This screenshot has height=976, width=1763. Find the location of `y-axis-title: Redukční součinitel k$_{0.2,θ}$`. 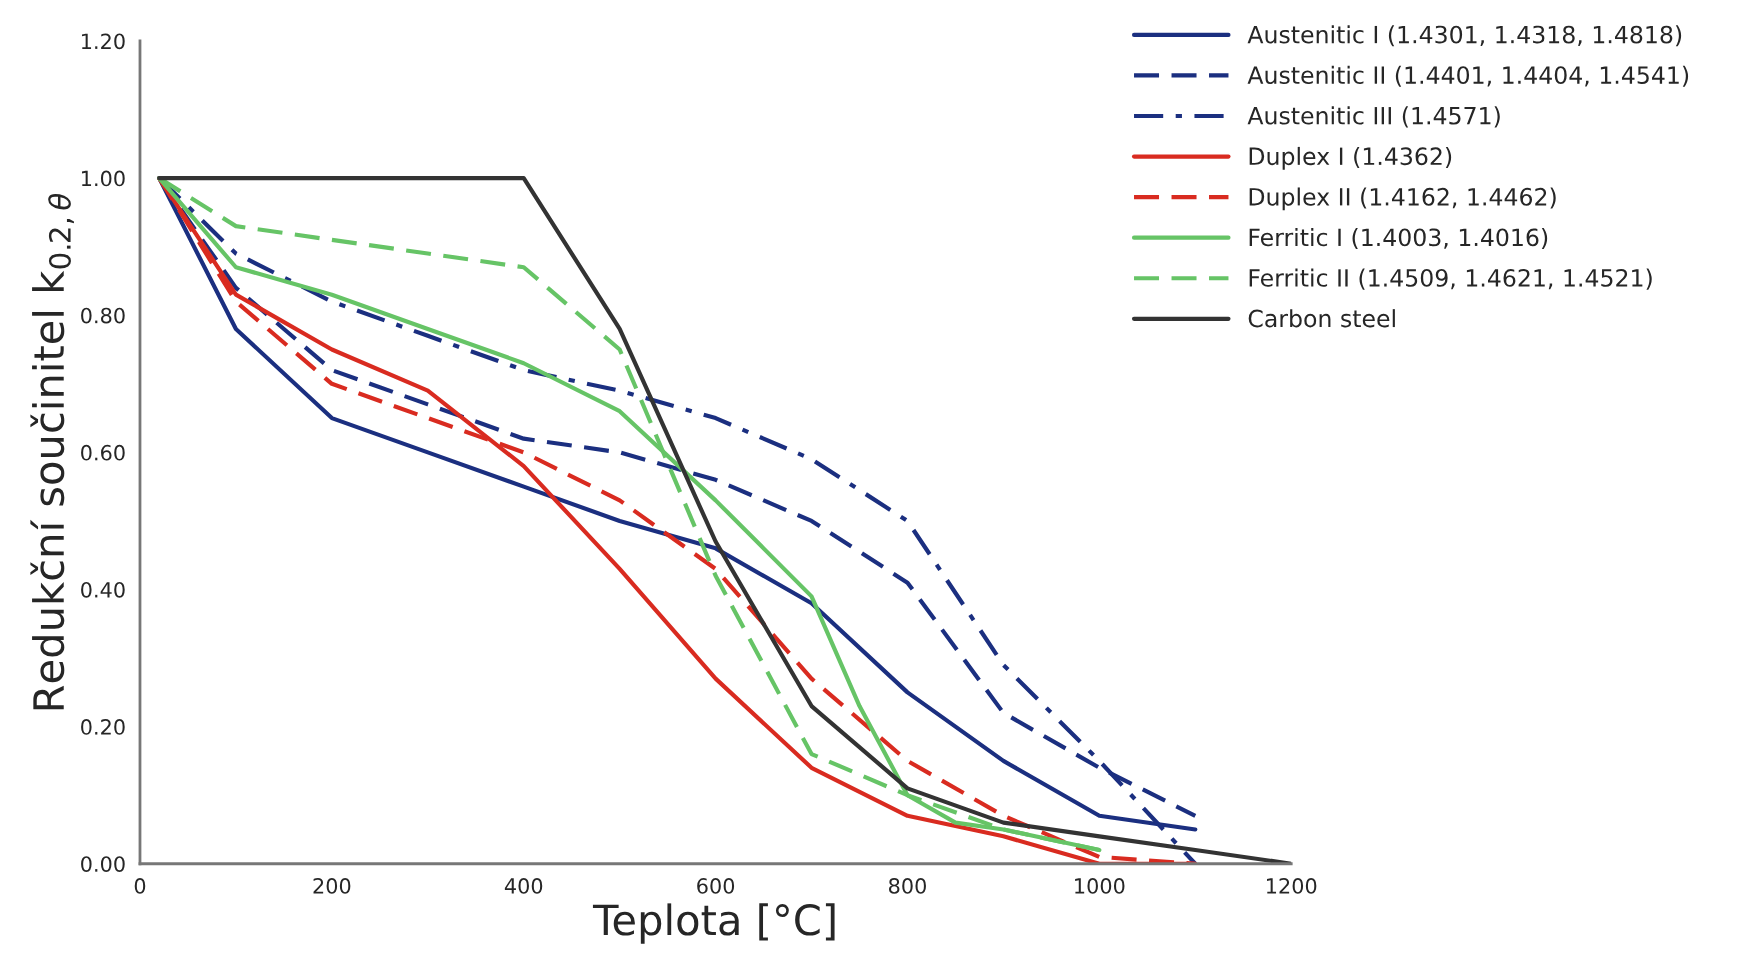

y-axis-title: Redukční součinitel k$_{0.2,θ}$ is located at coordinates (52, 451).